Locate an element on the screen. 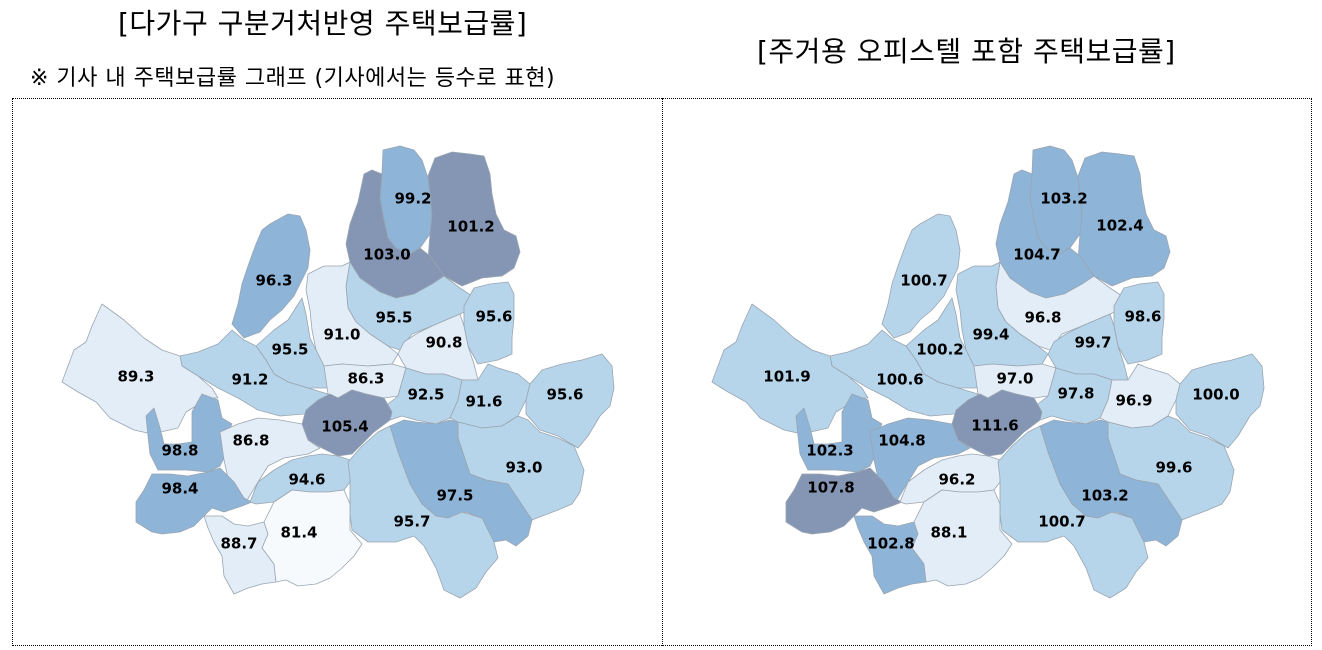  value-label: 91.2 is located at coordinates (249, 380).